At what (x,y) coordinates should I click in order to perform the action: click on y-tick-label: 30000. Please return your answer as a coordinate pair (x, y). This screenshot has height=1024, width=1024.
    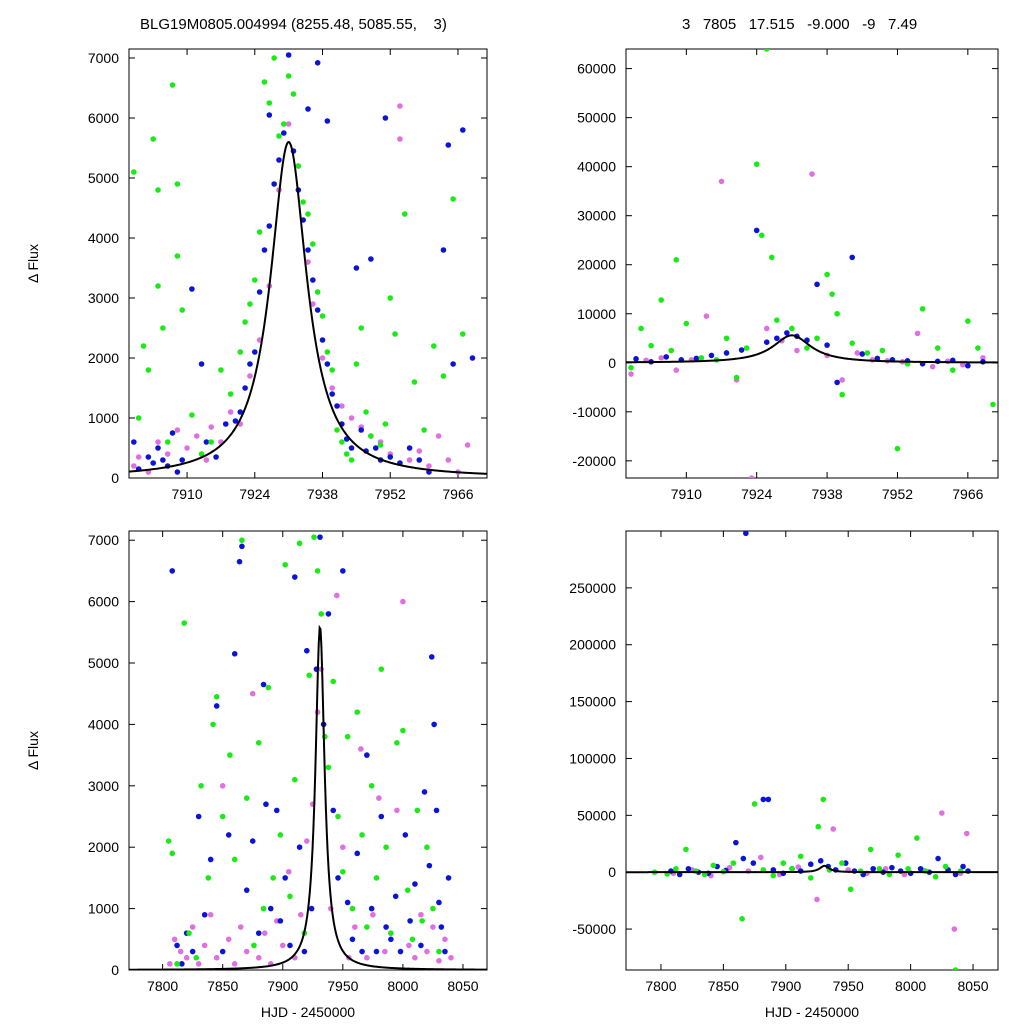
    Looking at the image, I should click on (596, 216).